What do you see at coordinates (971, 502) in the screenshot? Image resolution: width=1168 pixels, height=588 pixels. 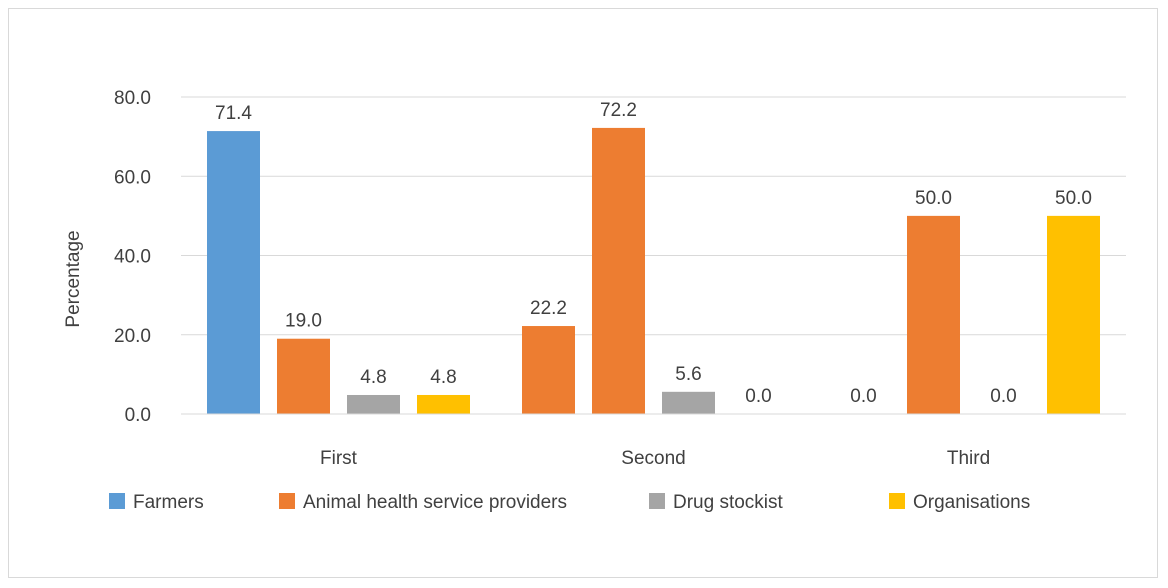 I see `legend-label: Organisations` at bounding box center [971, 502].